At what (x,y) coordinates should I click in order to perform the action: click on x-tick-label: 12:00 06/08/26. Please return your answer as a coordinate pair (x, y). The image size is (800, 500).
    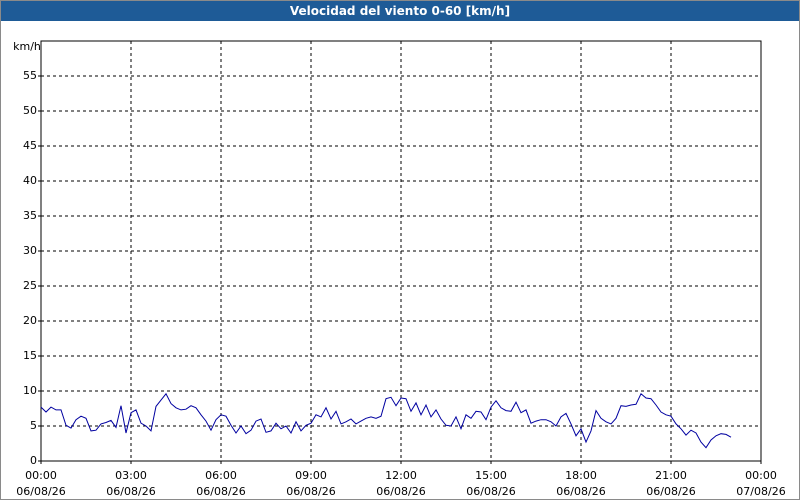
    Looking at the image, I should click on (400, 483).